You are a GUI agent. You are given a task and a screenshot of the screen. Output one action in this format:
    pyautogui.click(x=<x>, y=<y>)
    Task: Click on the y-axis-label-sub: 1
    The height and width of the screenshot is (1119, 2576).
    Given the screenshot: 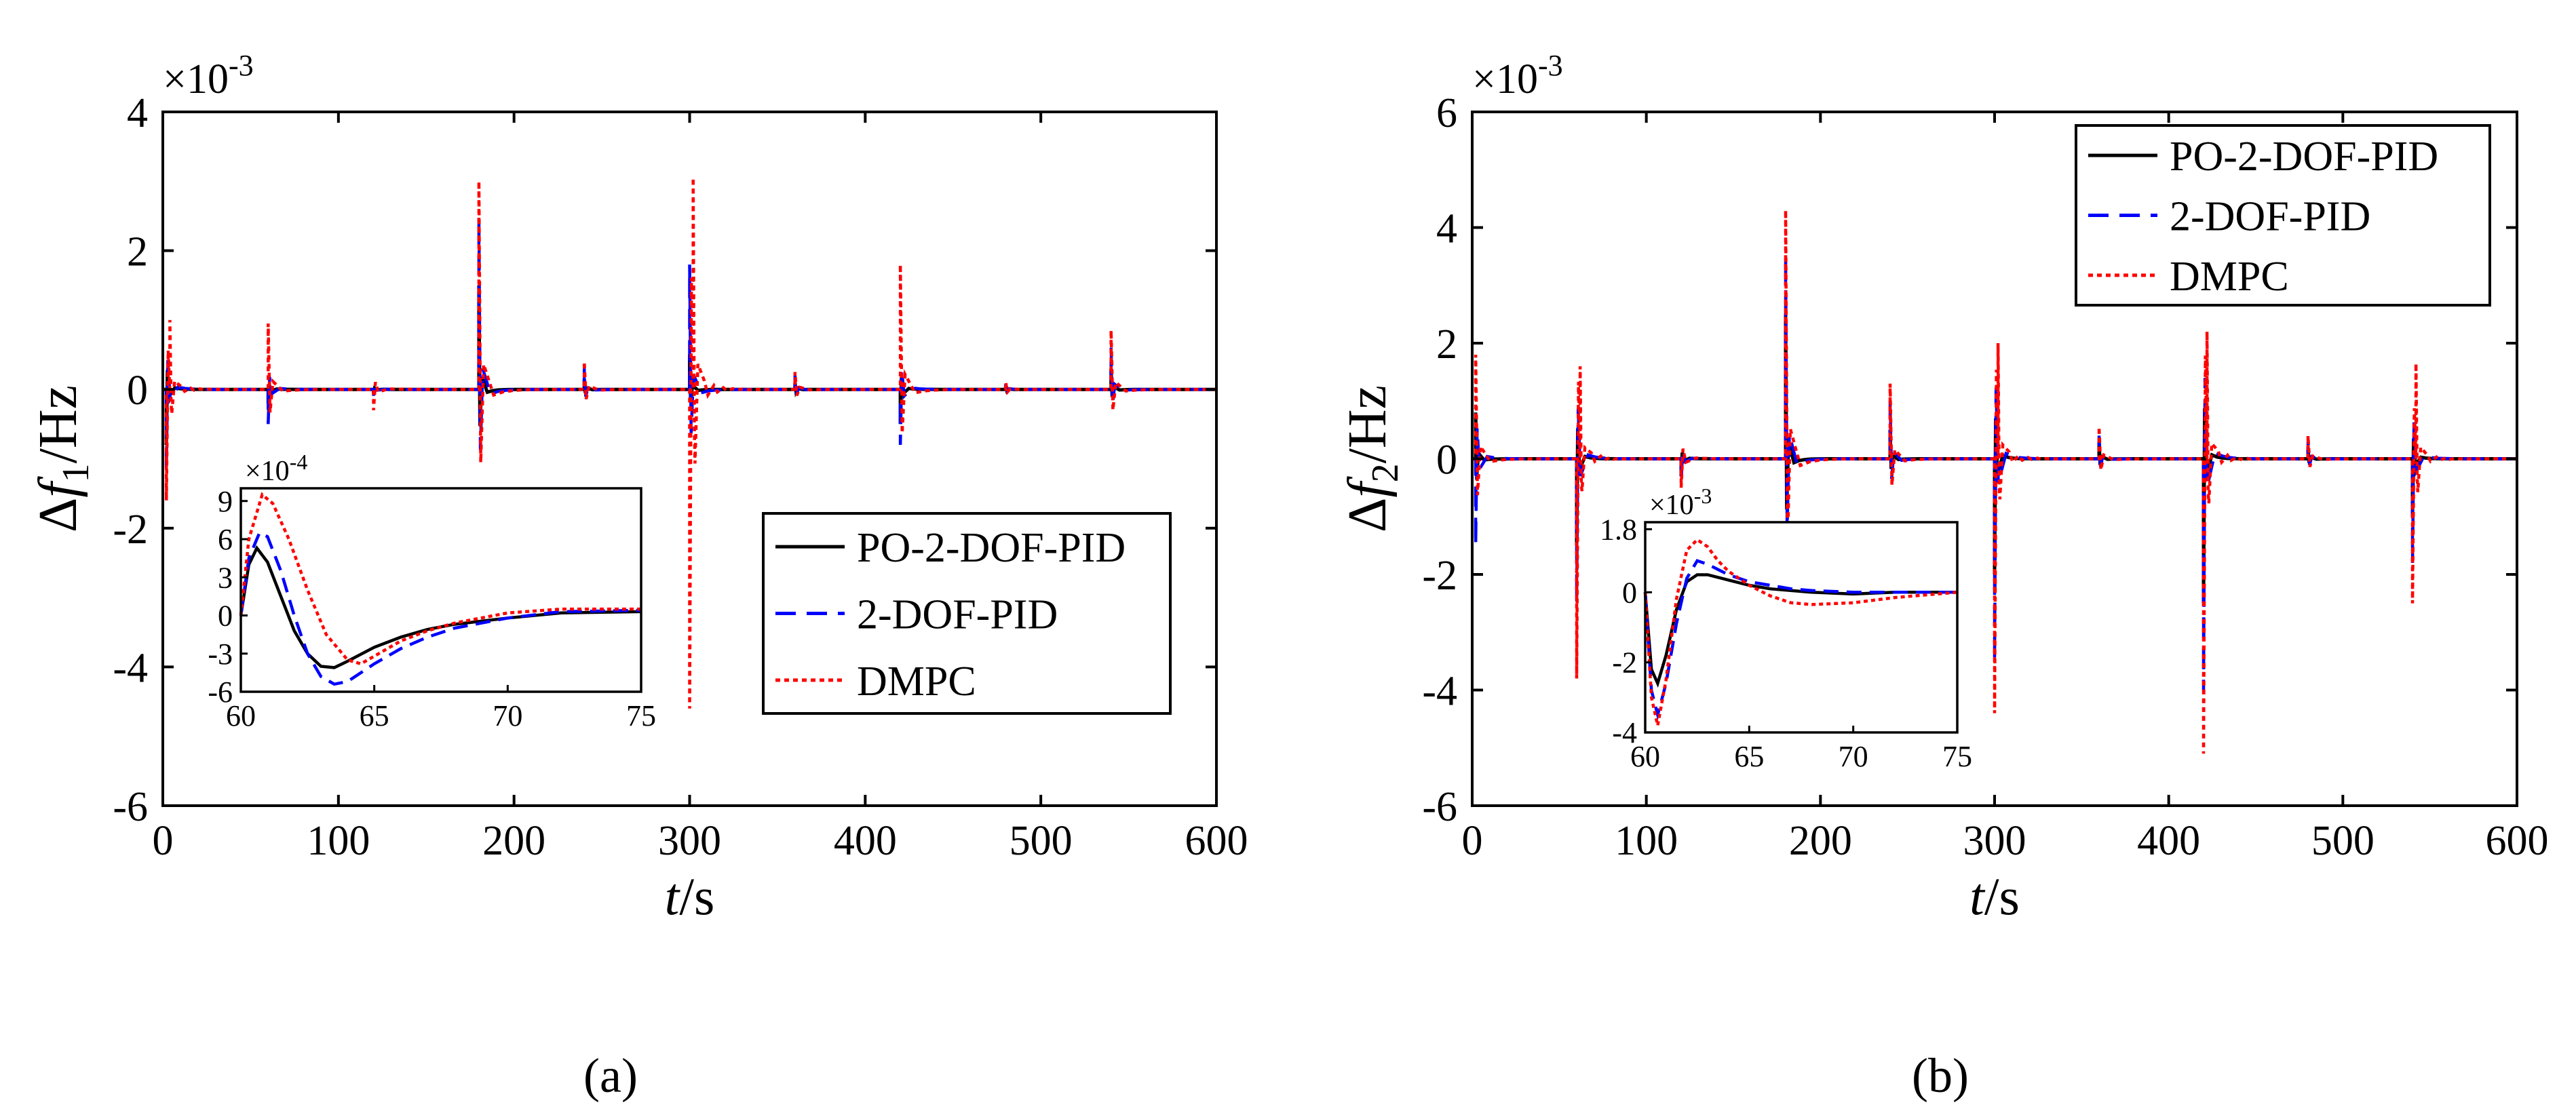 What is the action you would take?
    pyautogui.click(x=76, y=473)
    